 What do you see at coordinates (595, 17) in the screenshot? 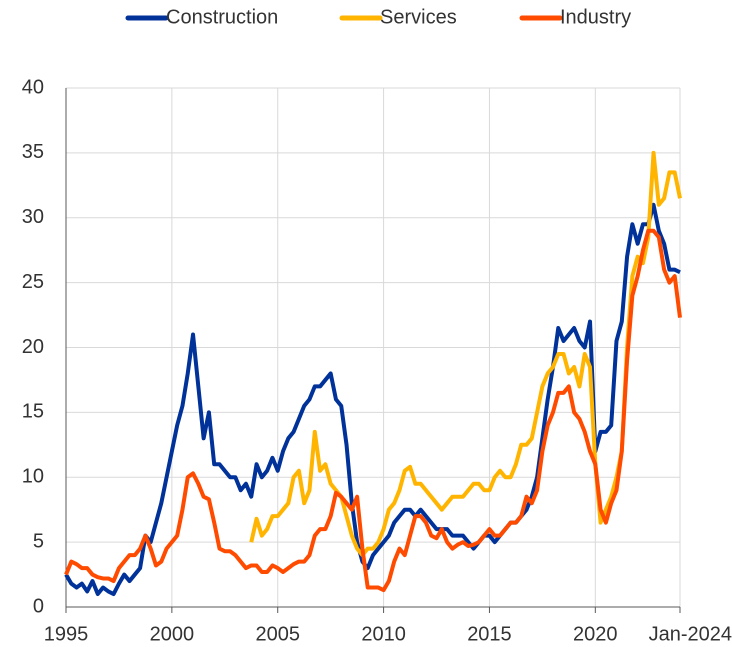
I see `legend-label: Industry` at bounding box center [595, 17].